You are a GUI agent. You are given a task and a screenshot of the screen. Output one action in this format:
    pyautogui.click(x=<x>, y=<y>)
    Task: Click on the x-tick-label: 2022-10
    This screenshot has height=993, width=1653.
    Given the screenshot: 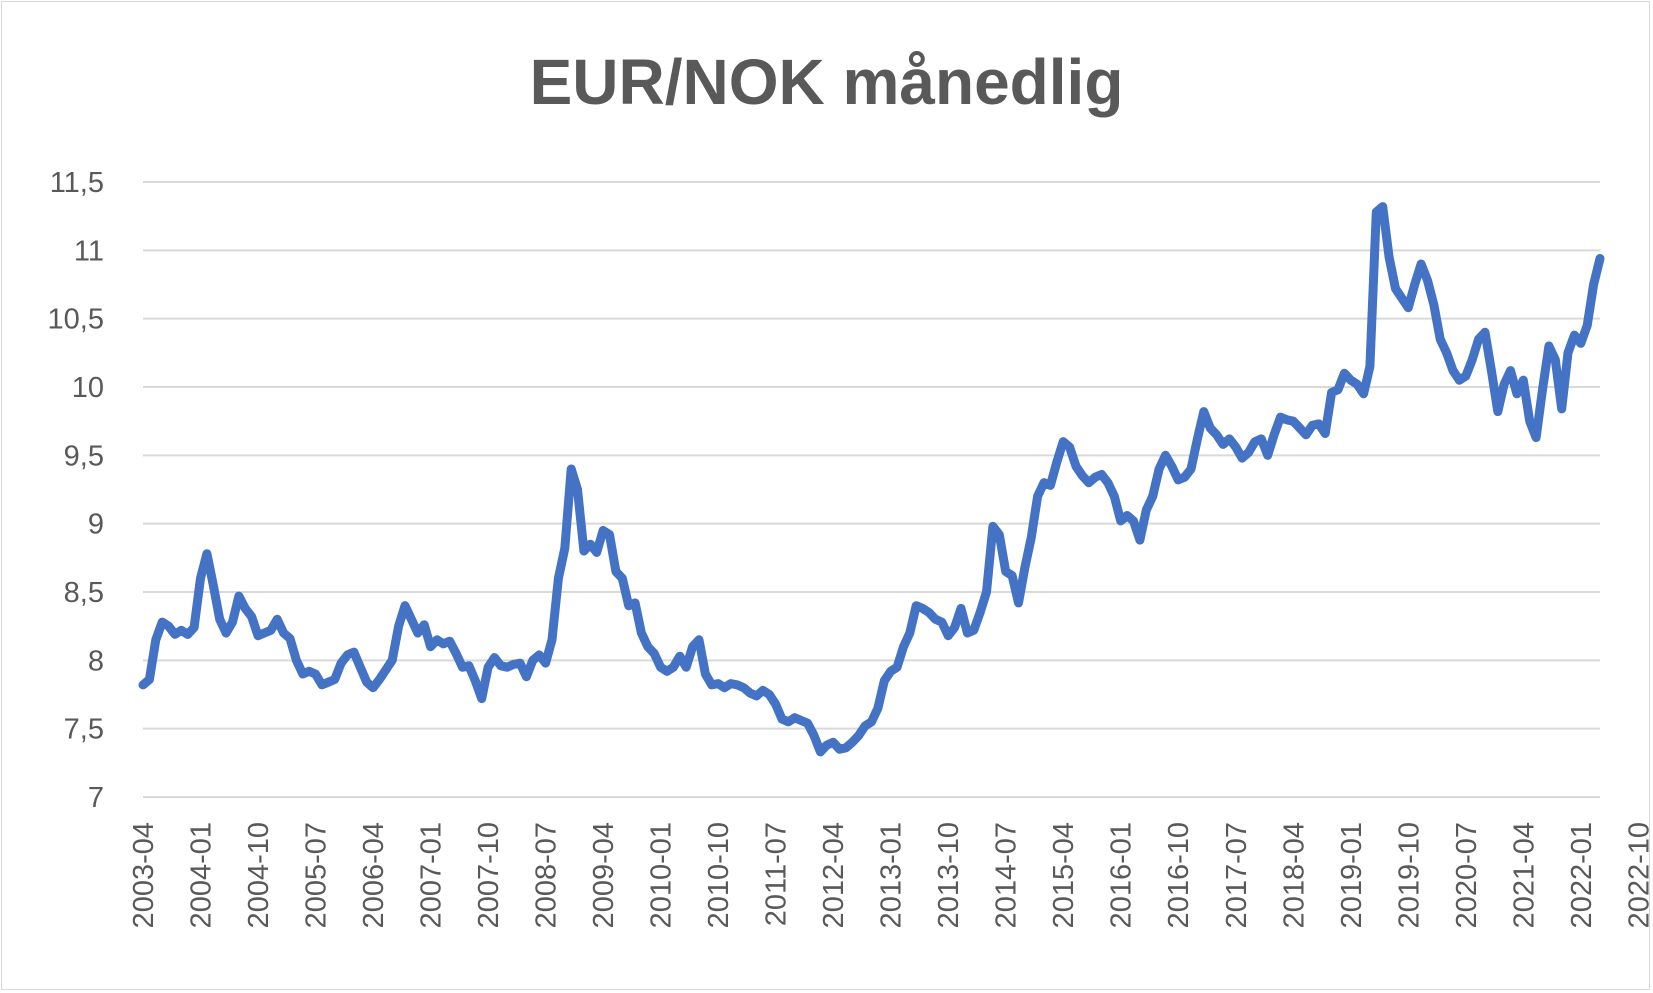 What is the action you would take?
    pyautogui.click(x=1638, y=875)
    